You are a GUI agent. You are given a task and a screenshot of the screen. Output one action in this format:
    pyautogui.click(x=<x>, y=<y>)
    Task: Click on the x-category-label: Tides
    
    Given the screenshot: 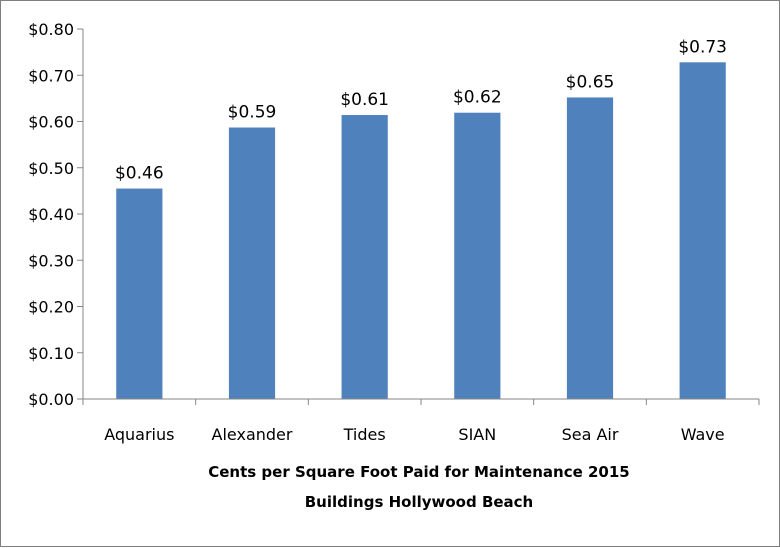 What is the action you would take?
    pyautogui.click(x=364, y=434)
    